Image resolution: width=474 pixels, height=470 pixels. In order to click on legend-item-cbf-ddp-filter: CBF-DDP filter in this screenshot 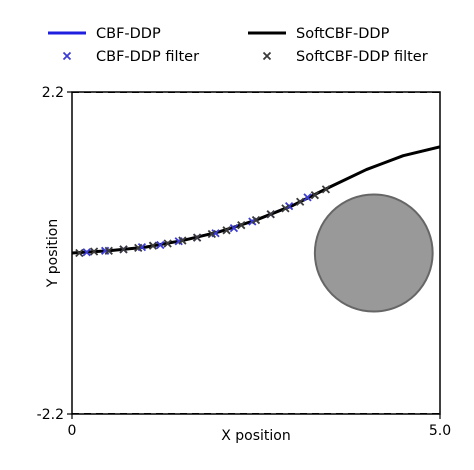, I will do `click(130, 57)`.